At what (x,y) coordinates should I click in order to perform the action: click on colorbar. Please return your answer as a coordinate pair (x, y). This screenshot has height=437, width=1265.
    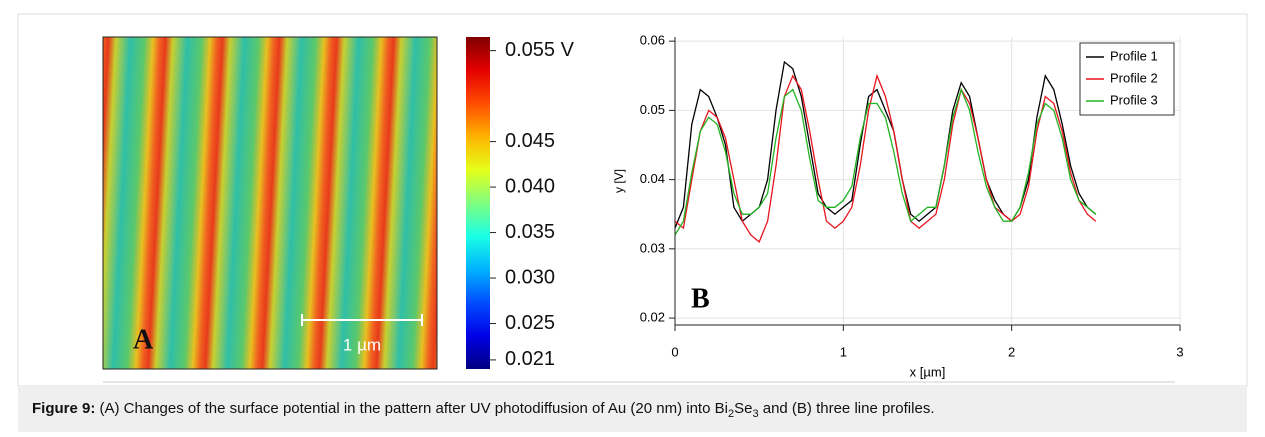
    Looking at the image, I should click on (478, 203).